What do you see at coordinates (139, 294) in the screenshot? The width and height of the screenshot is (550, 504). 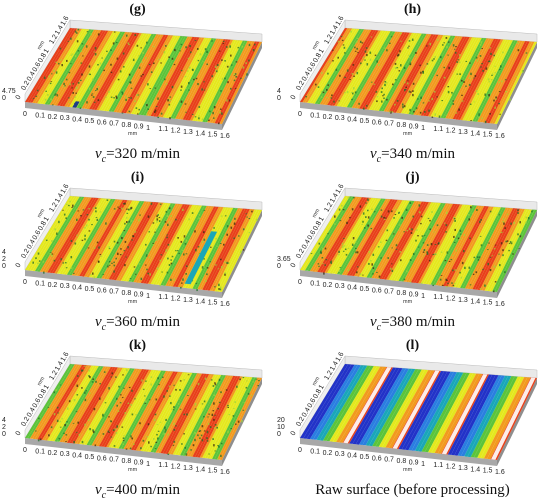 I see `x-tick-label: 0.9` at bounding box center [139, 294].